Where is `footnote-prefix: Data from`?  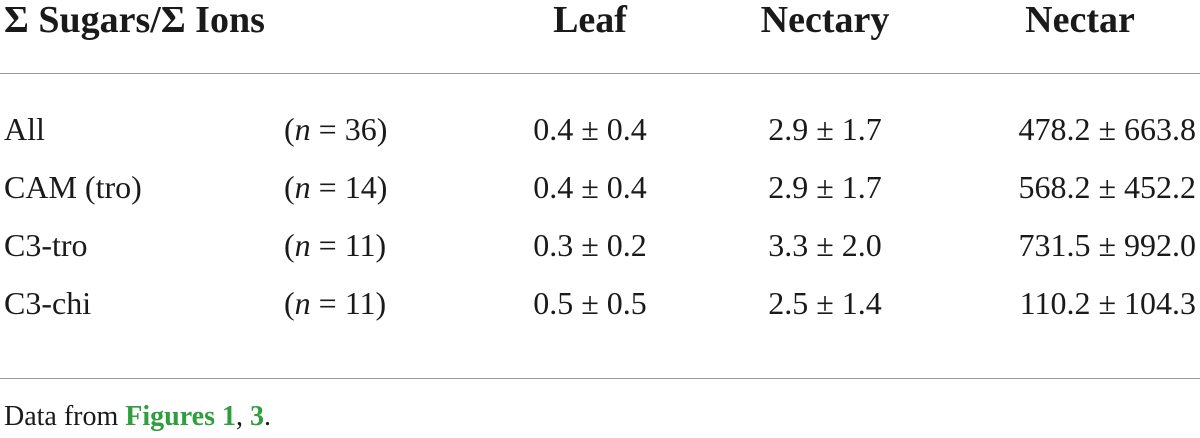
footnote-prefix: Data from is located at coordinates (65, 416).